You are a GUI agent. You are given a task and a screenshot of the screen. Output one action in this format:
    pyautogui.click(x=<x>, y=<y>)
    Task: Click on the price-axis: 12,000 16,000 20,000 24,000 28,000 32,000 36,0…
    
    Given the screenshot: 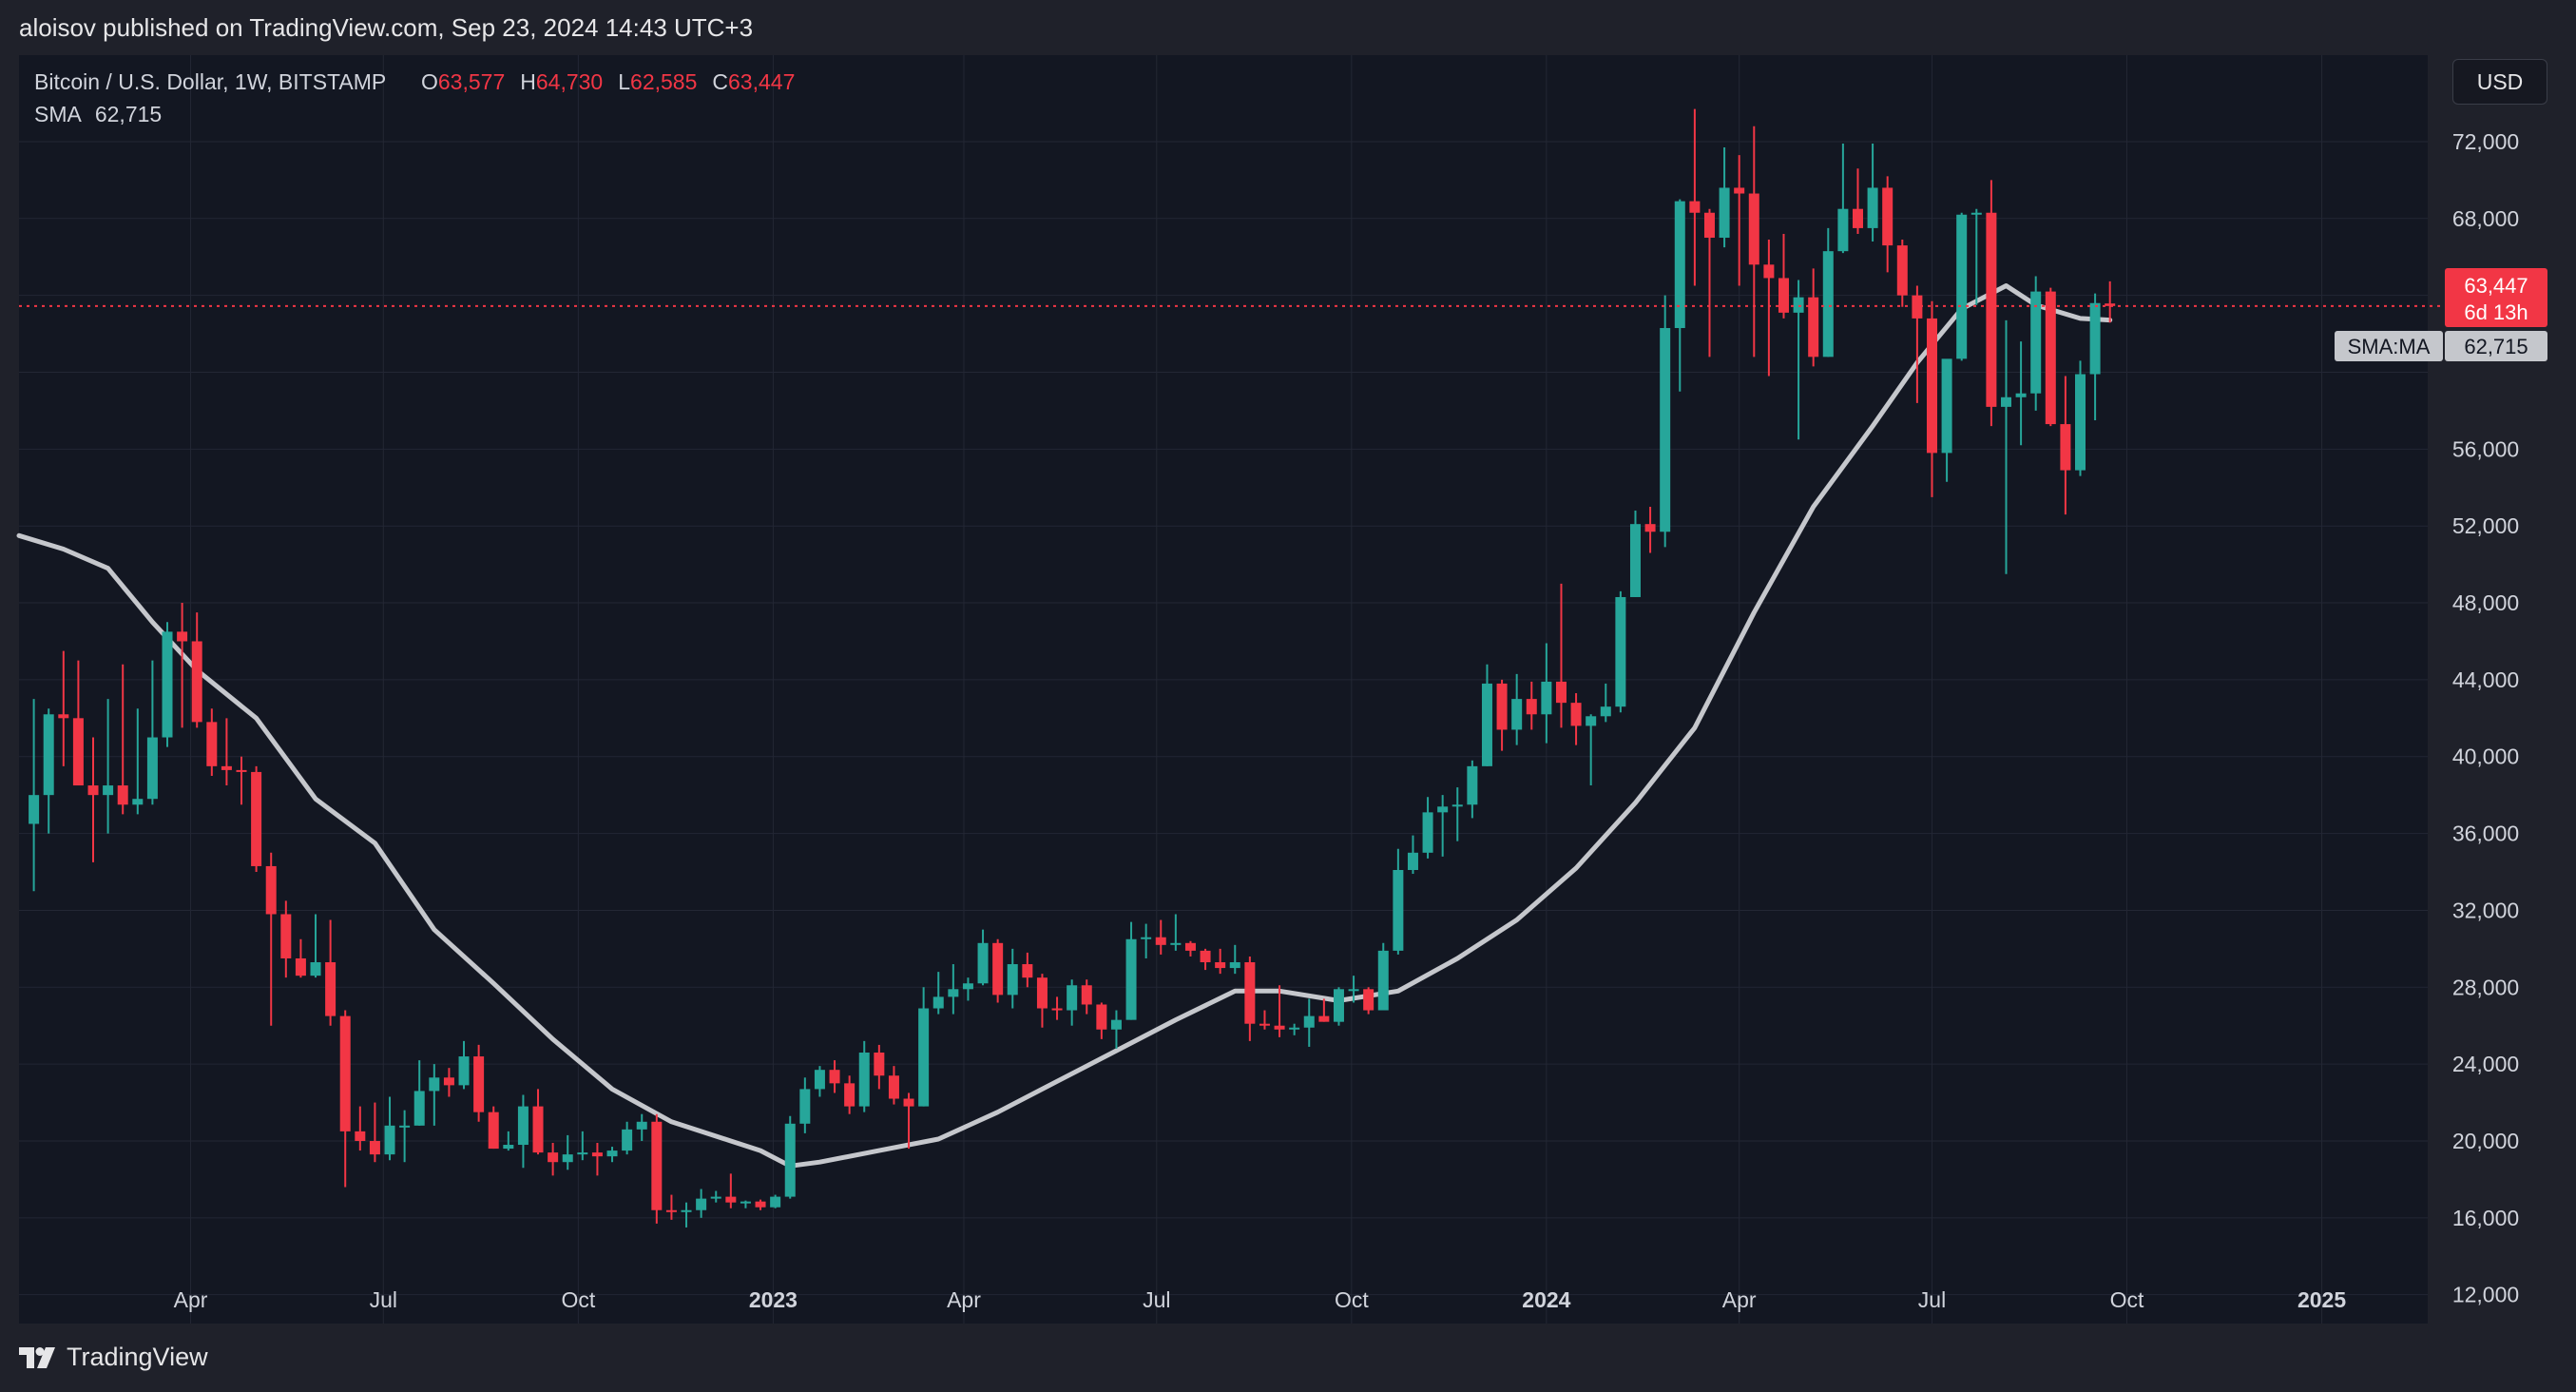 What is the action you would take?
    pyautogui.click(x=2485, y=718)
    